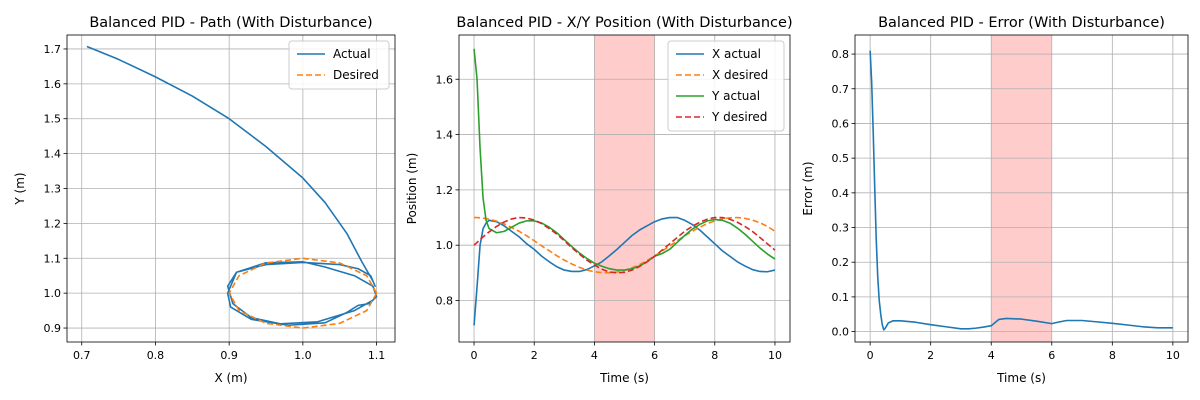 The width and height of the screenshot is (1200, 400). What do you see at coordinates (352, 54) in the screenshot?
I see `legend-label: Actual` at bounding box center [352, 54].